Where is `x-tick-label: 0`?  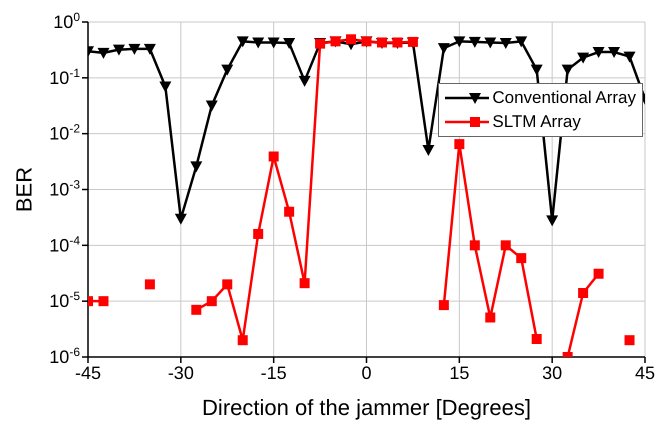
x-tick-label: 0 is located at coordinates (366, 373).